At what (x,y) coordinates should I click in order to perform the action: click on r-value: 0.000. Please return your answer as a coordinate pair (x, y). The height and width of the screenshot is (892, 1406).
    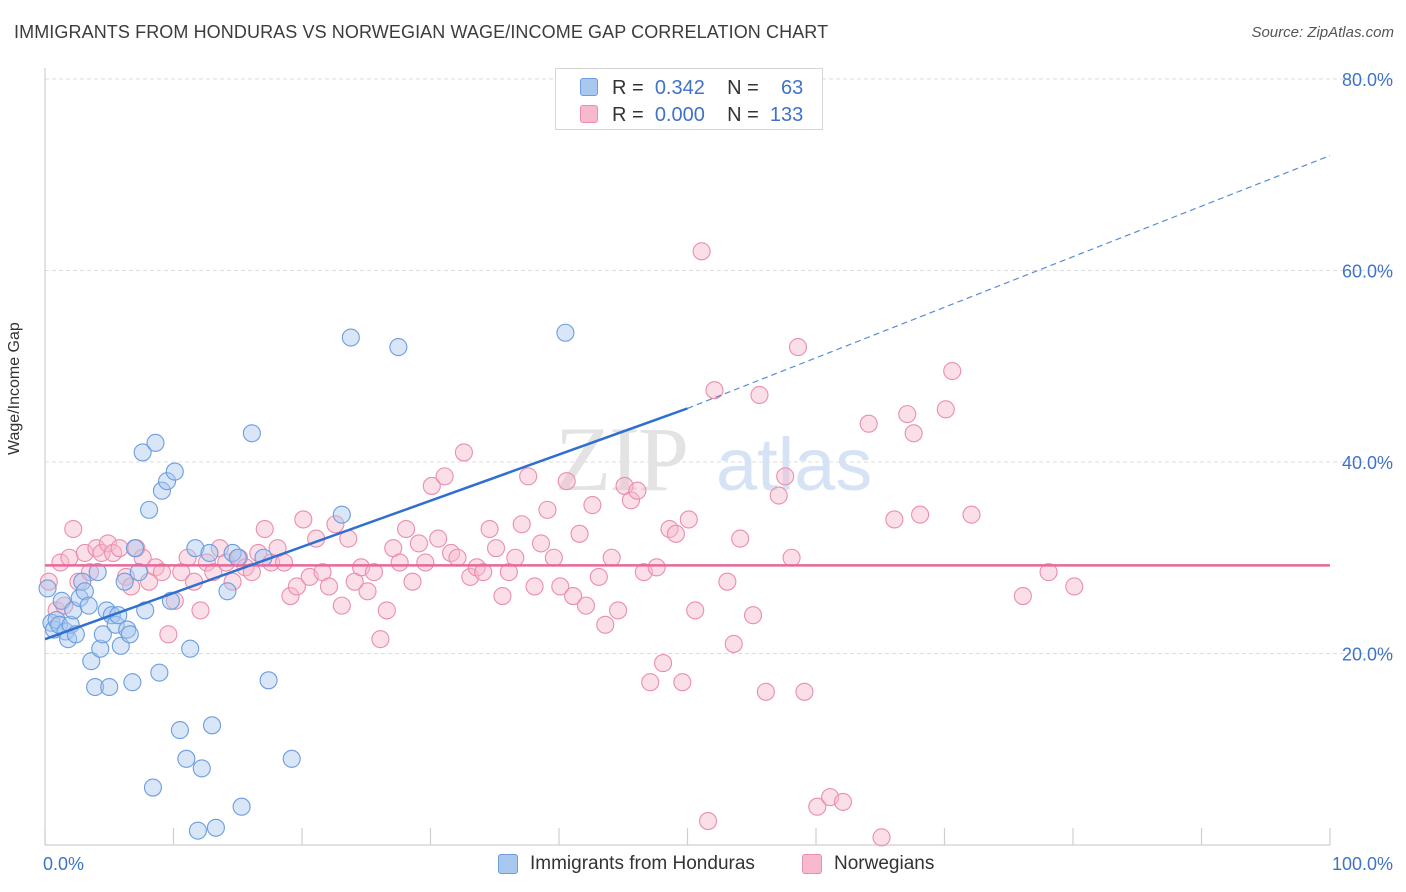
    Looking at the image, I should click on (679, 115).